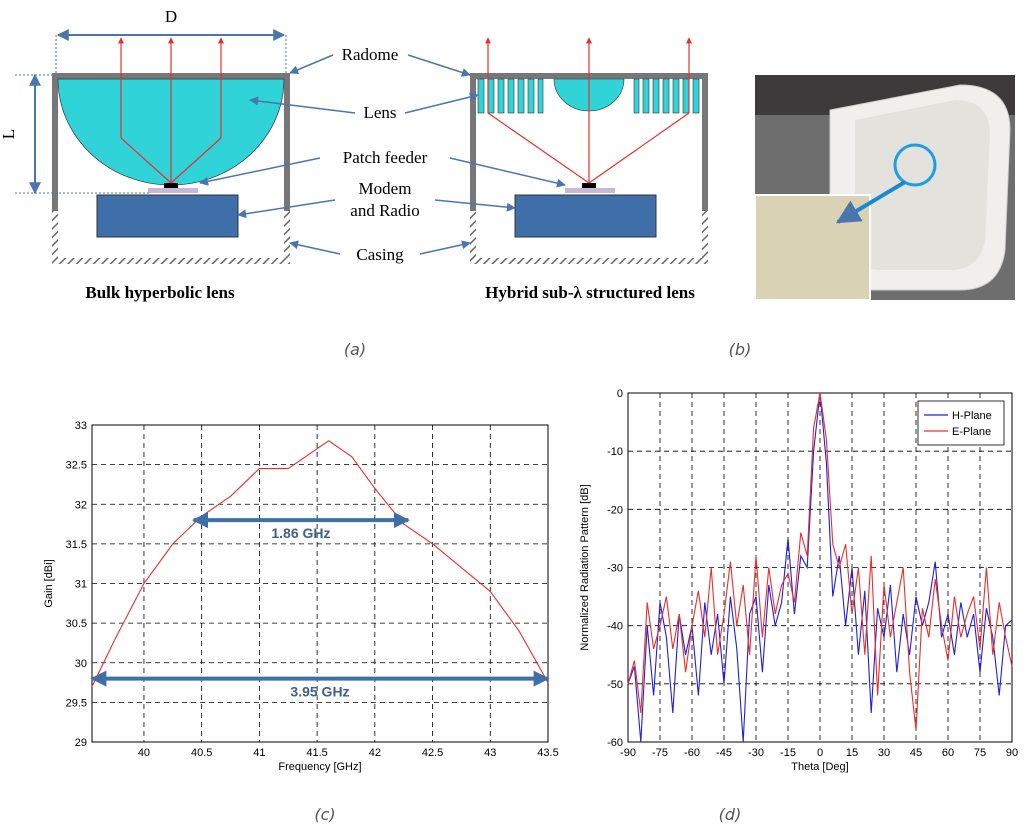 The width and height of the screenshot is (1033, 830). I want to click on x-tick-label: 43, so click(490, 753).